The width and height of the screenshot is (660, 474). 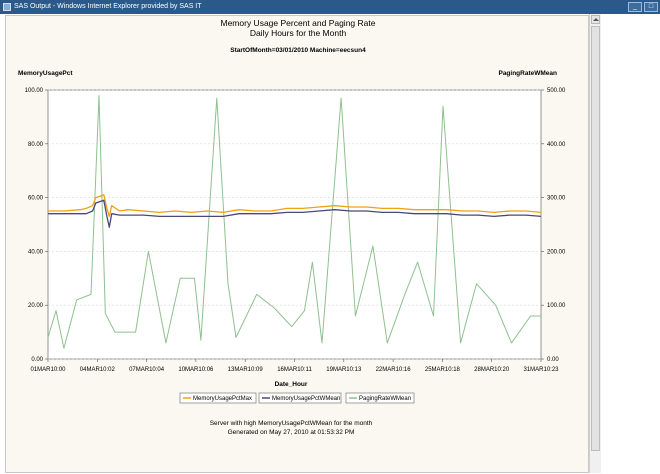 What do you see at coordinates (34, 91) in the screenshot?
I see `y-left-tick-label: 100.00` at bounding box center [34, 91].